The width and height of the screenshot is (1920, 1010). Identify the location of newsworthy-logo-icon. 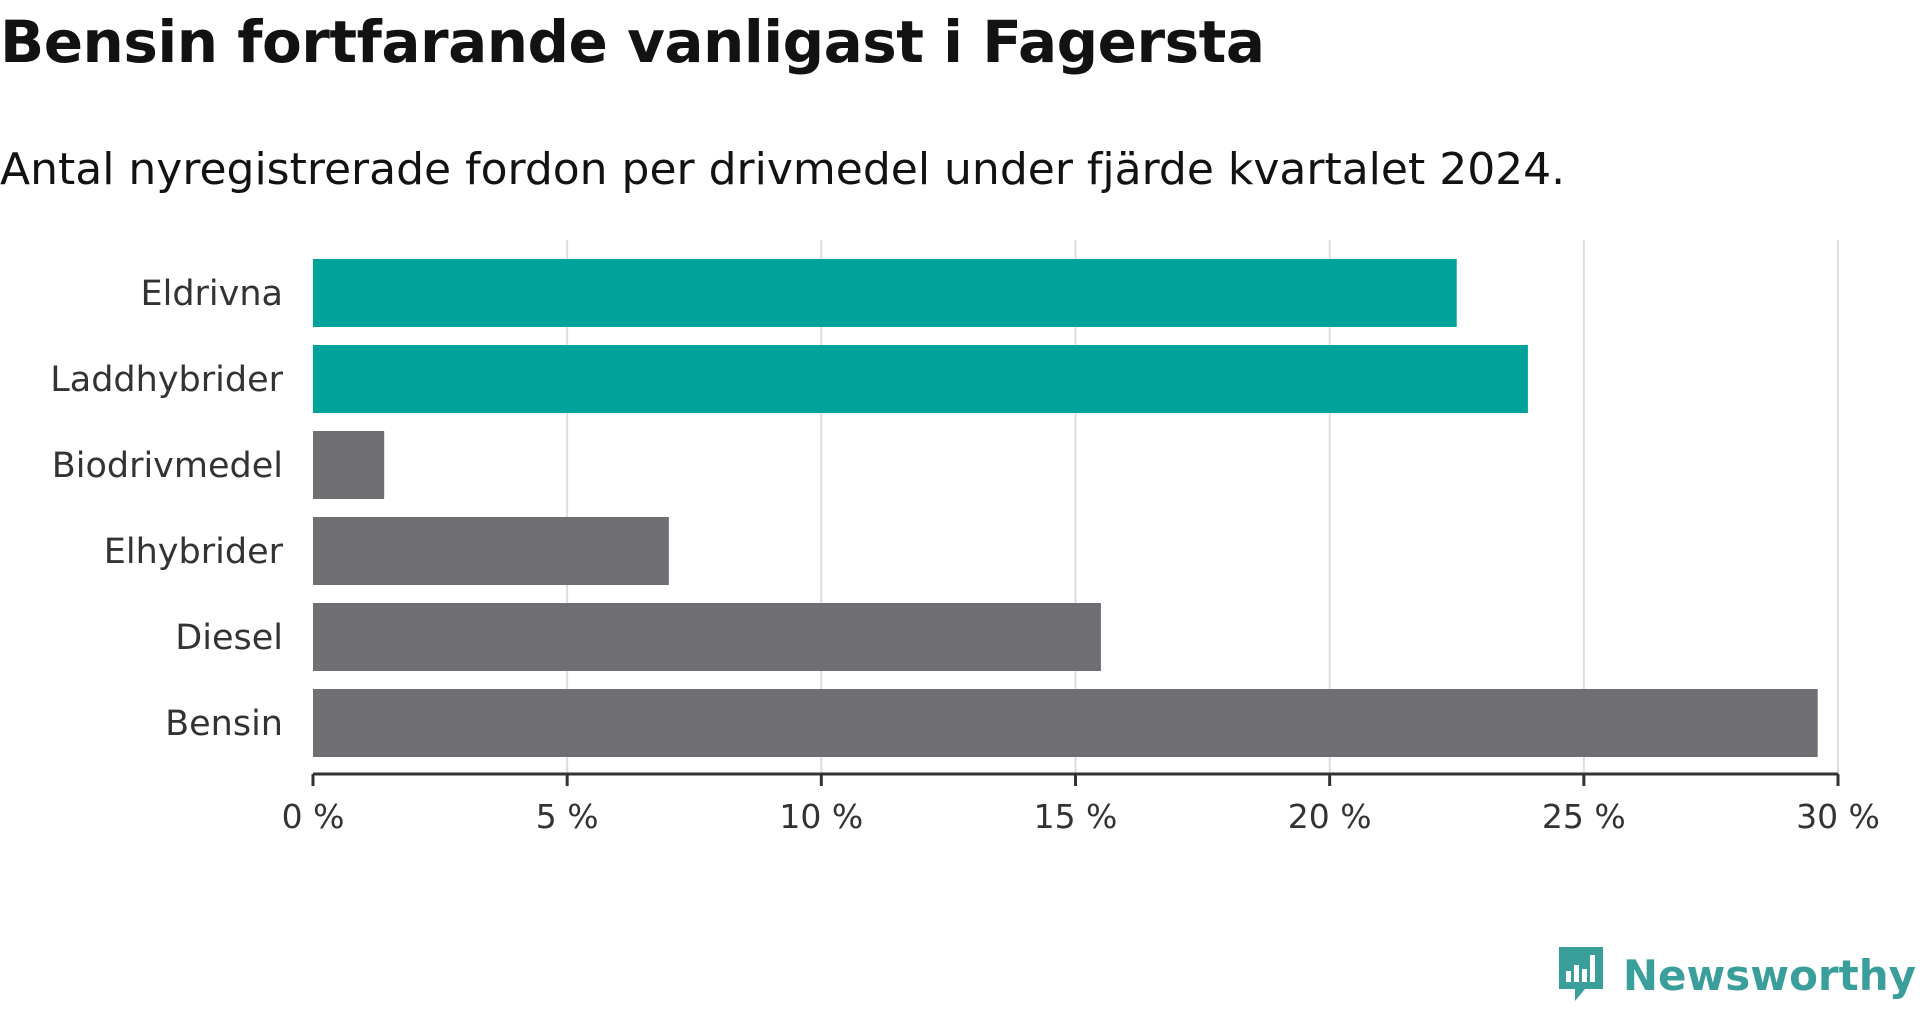
(1580, 974).